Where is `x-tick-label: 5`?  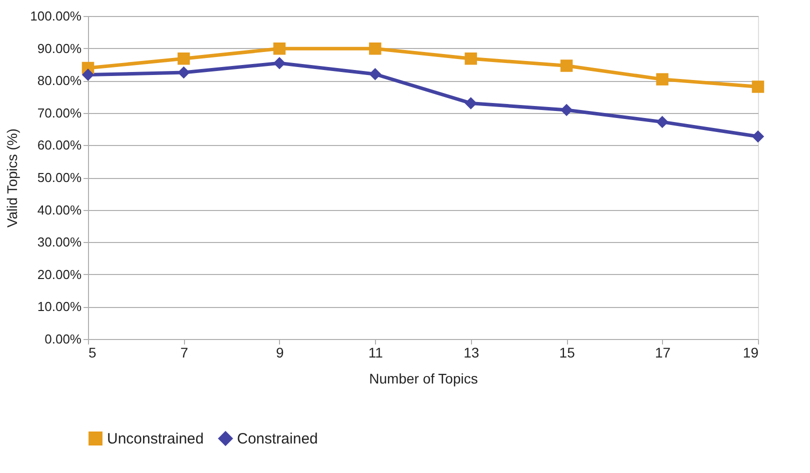
x-tick-label: 5 is located at coordinates (92, 352).